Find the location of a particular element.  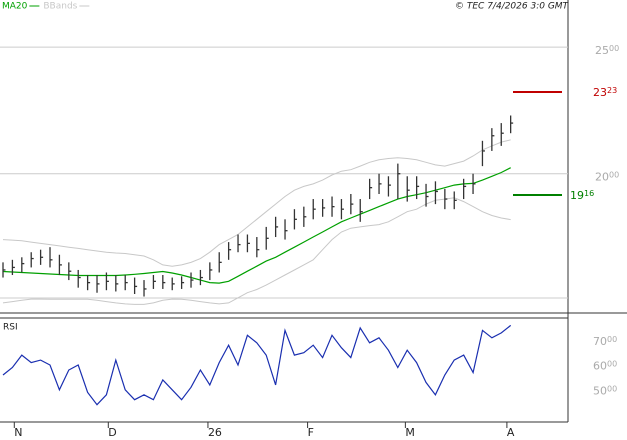

legend-label: BBands is located at coordinates (60, 7).